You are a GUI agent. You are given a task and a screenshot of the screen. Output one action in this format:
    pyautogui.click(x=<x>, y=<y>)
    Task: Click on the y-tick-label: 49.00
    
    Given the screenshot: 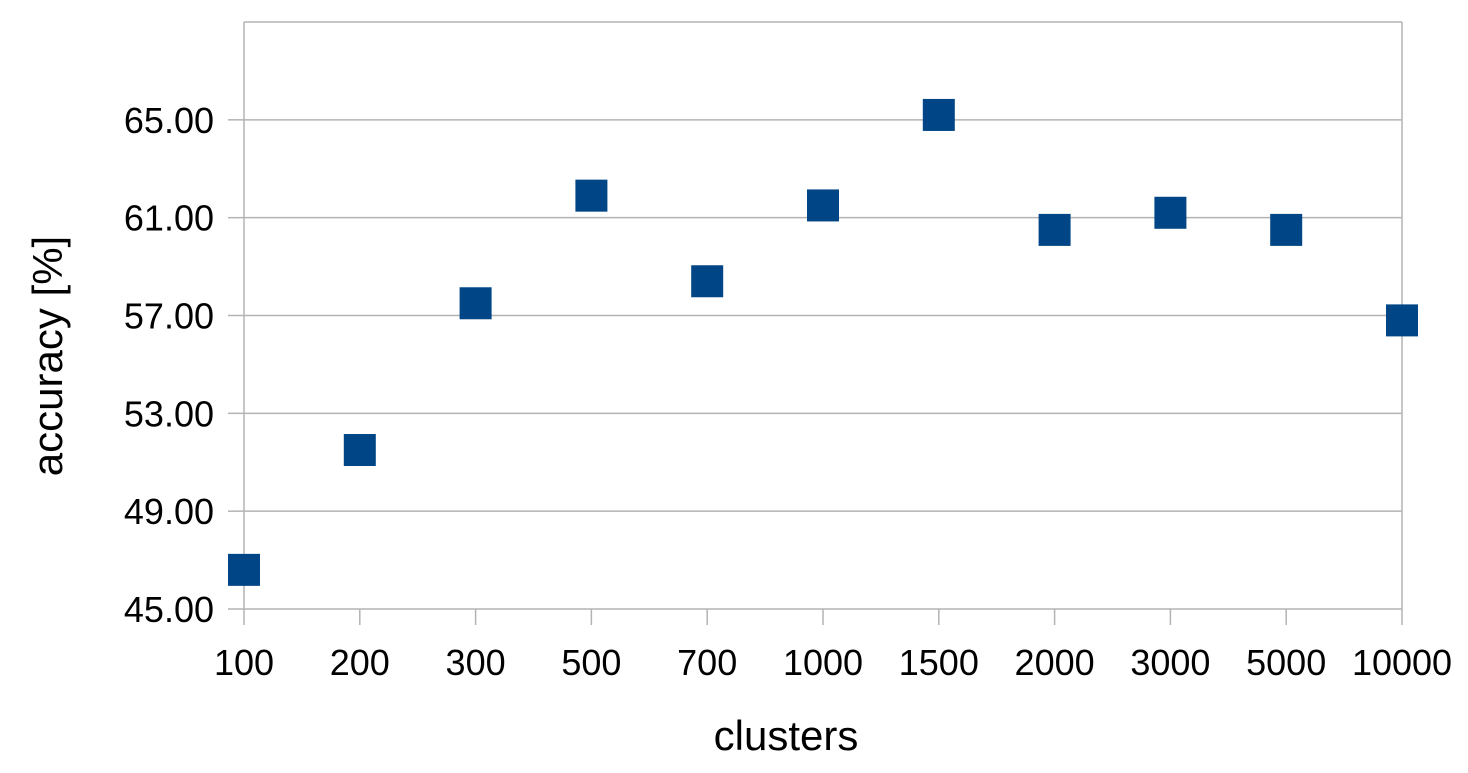 What is the action you would take?
    pyautogui.click(x=169, y=511)
    